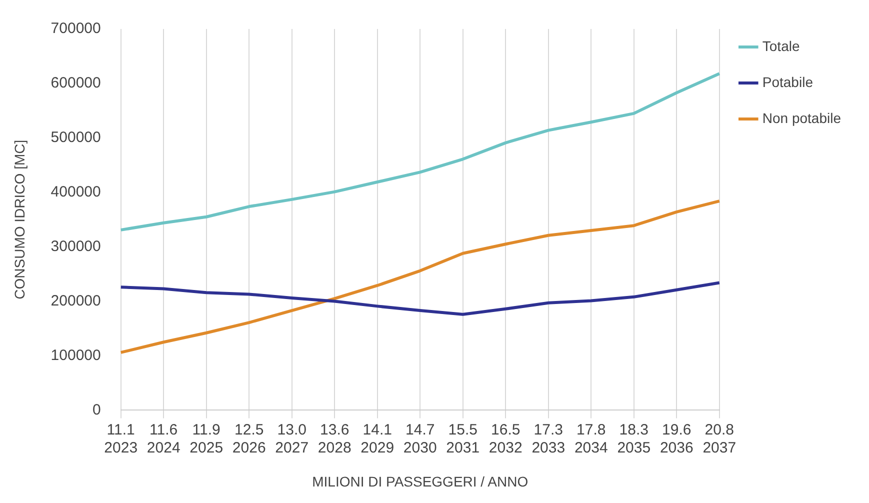 The width and height of the screenshot is (869, 503). I want to click on x-tick-label: 14.1 2029, so click(377, 438).